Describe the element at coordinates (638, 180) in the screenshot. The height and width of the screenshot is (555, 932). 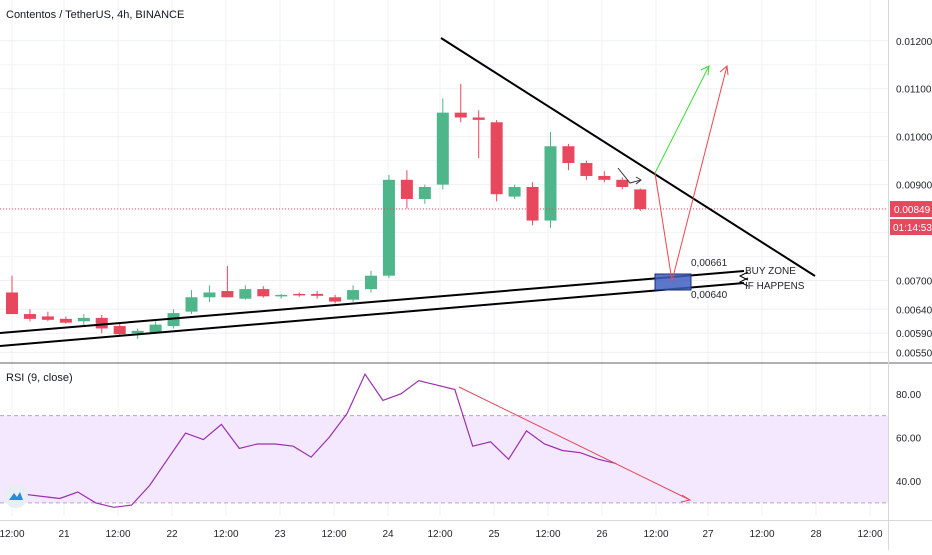
I see `small-arrow-head` at that location.